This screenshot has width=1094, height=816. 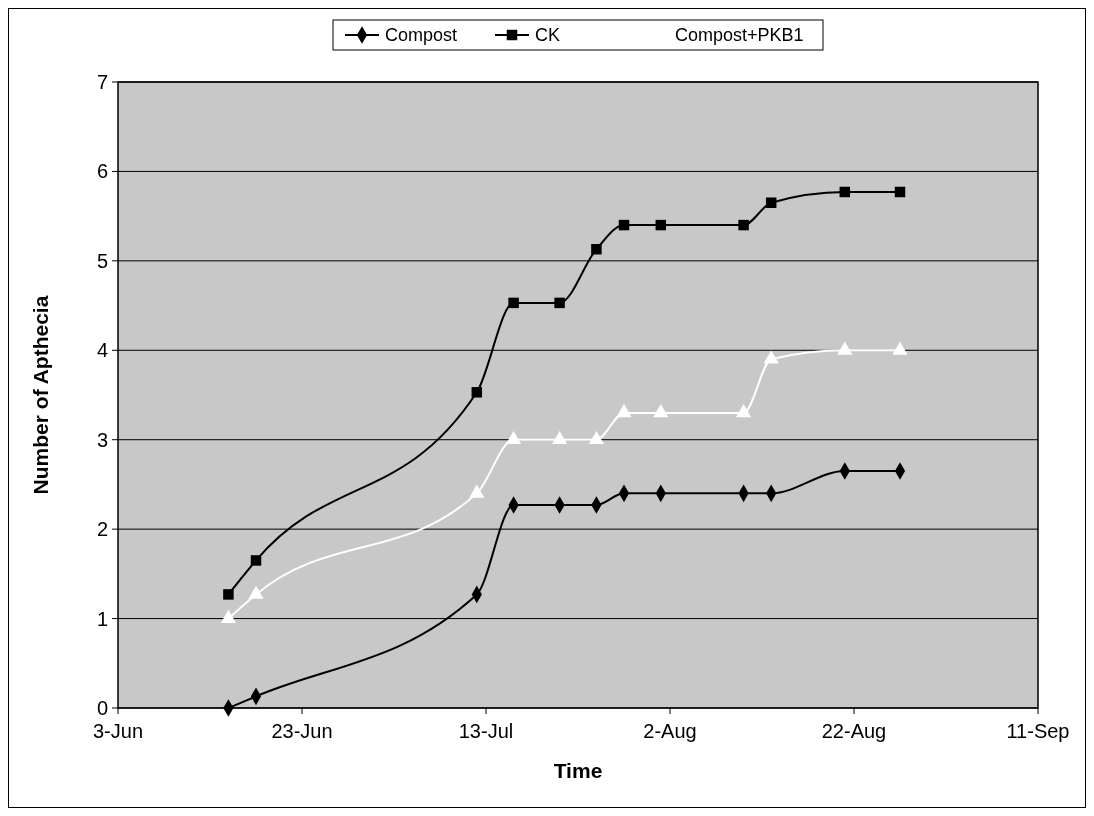 What do you see at coordinates (102, 82) in the screenshot?
I see `y-tick-label: 7` at bounding box center [102, 82].